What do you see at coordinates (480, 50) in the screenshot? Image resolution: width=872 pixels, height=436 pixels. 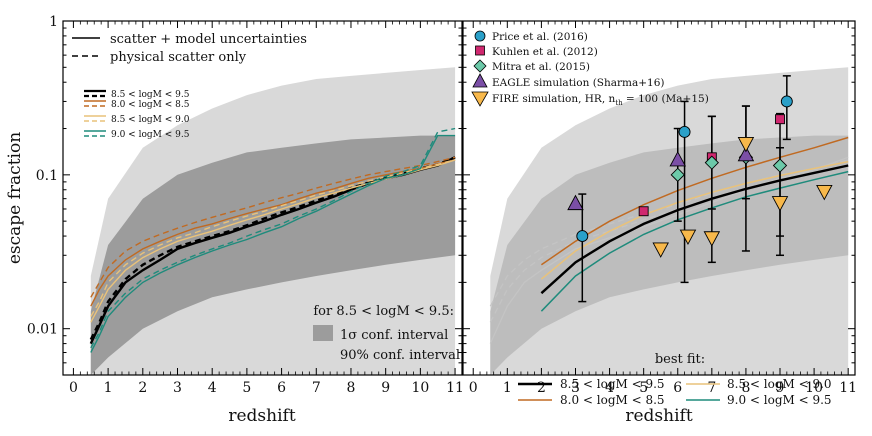 I see `legend-kuhlen-marker` at bounding box center [480, 50].